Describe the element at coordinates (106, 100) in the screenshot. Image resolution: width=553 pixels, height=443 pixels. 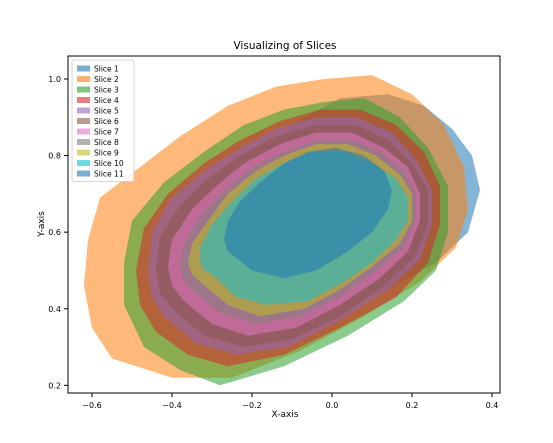
I see `legend-label: Slice 4` at that location.